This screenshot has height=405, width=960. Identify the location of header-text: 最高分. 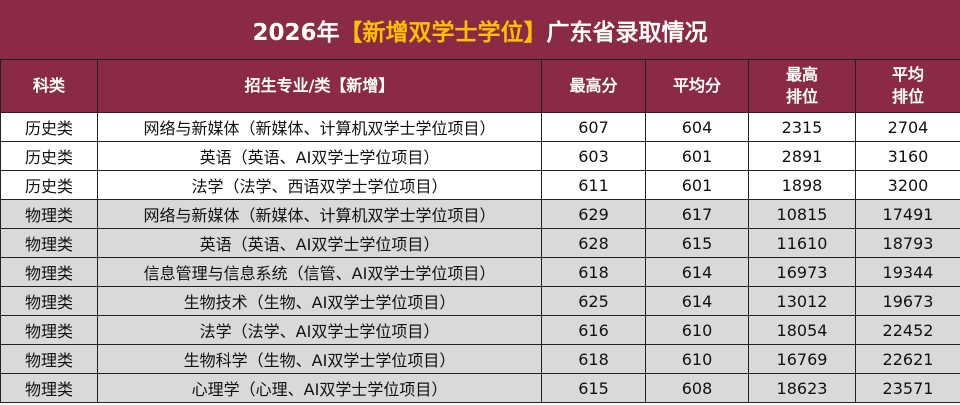
(593, 85).